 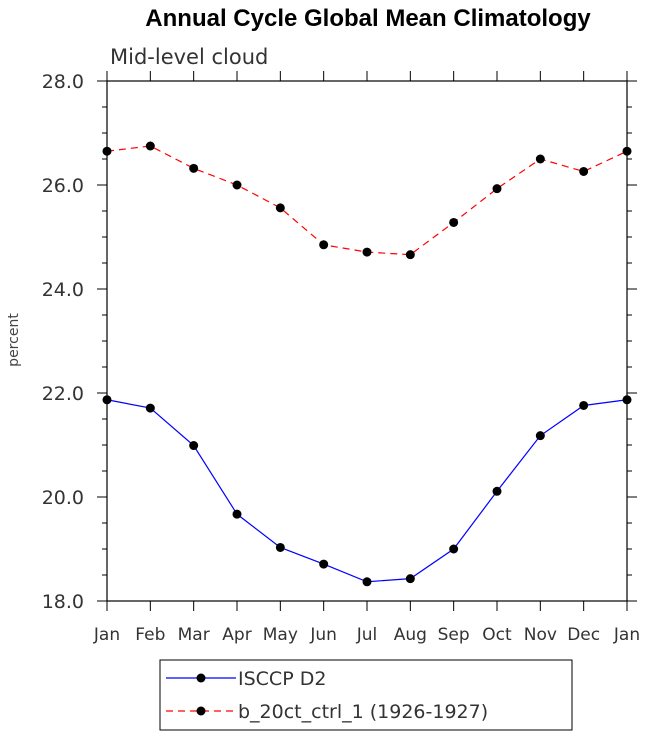 I want to click on x-tick-label: Dec, so click(x=583, y=635).